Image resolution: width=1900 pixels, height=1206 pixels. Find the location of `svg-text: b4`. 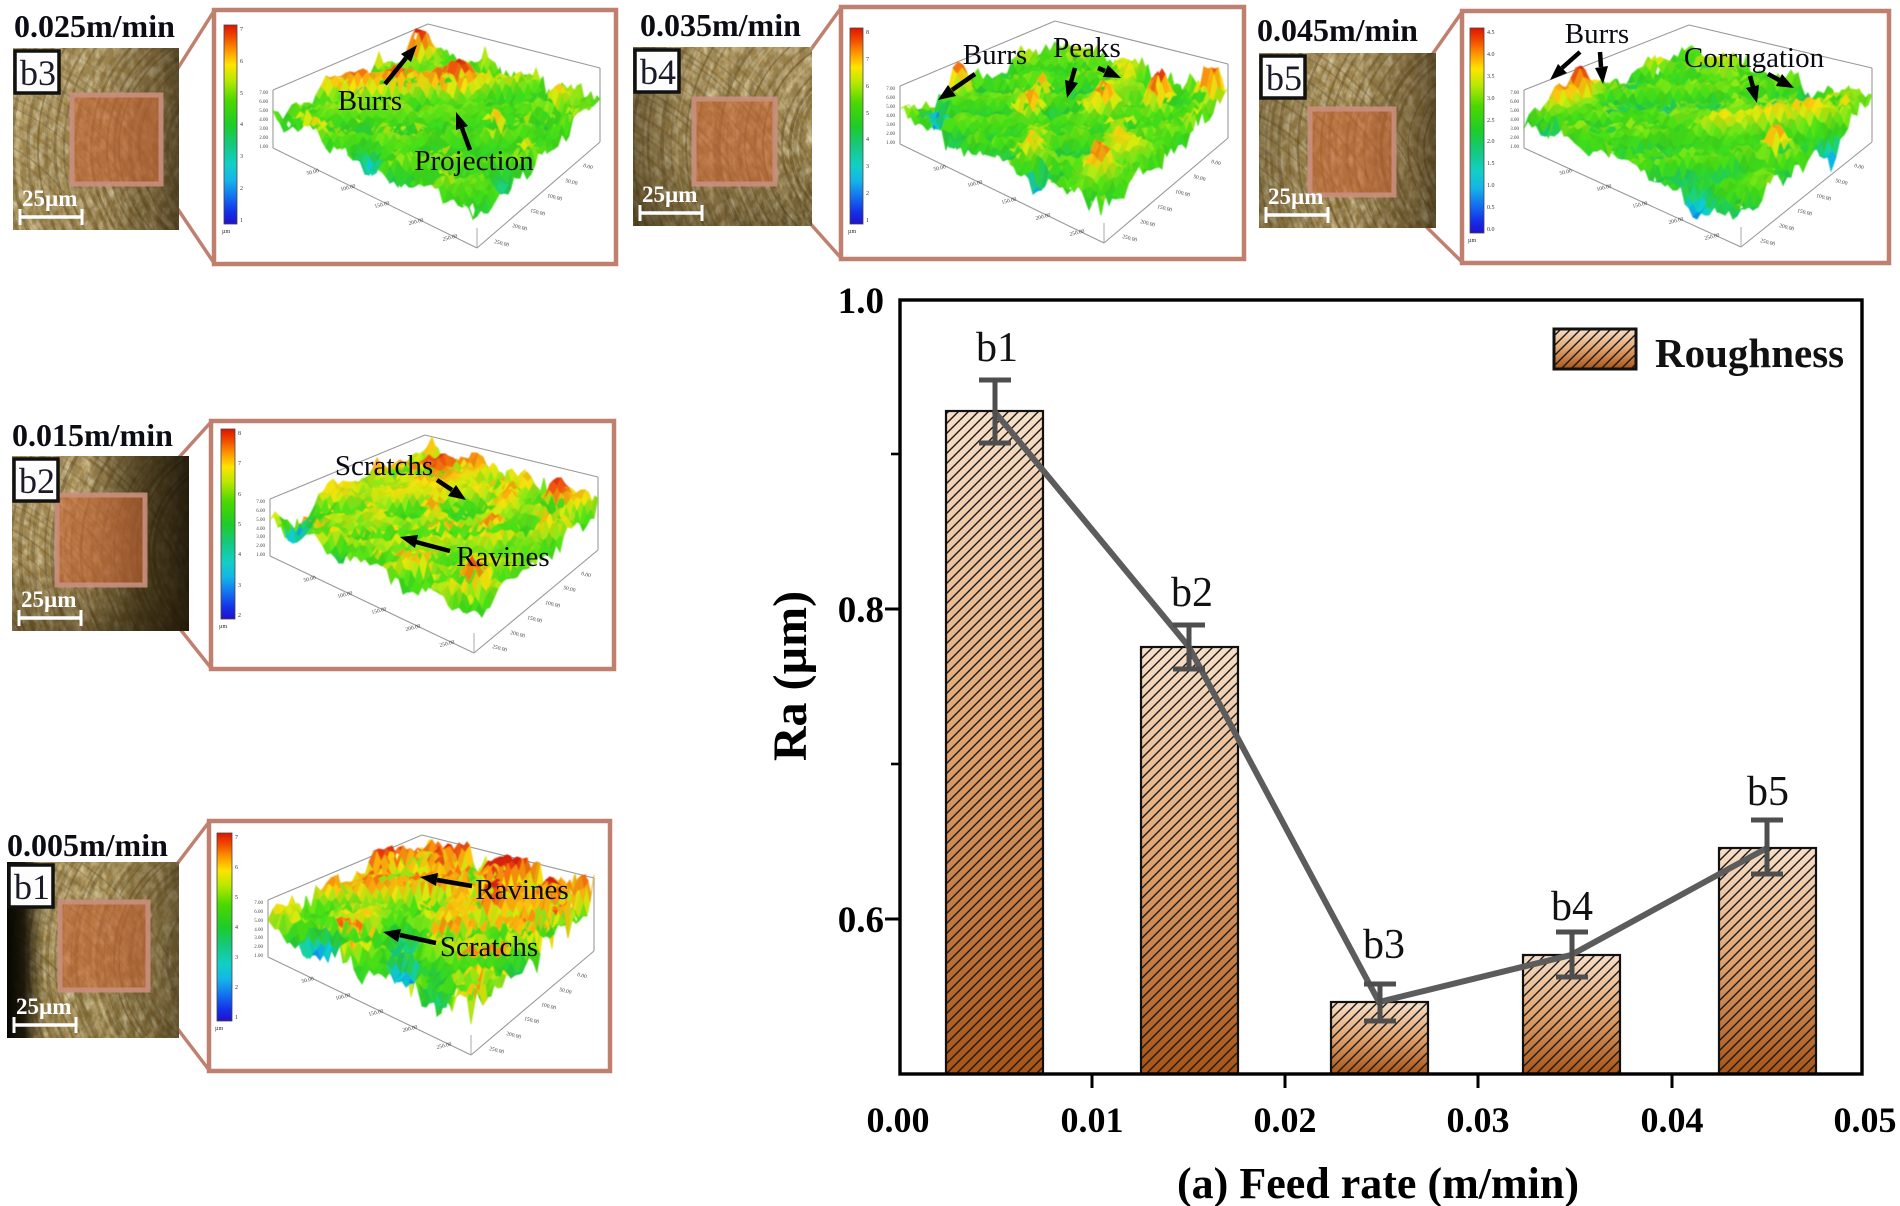

svg-text: b4 is located at coordinates (1572, 907).